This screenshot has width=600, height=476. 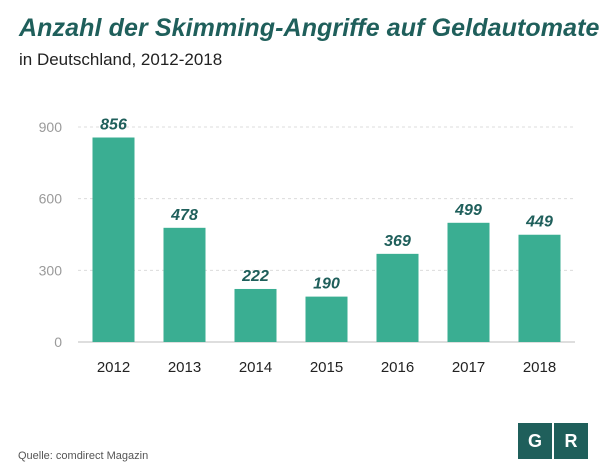 What do you see at coordinates (113, 367) in the screenshot?
I see `x-tick-label: 2012` at bounding box center [113, 367].